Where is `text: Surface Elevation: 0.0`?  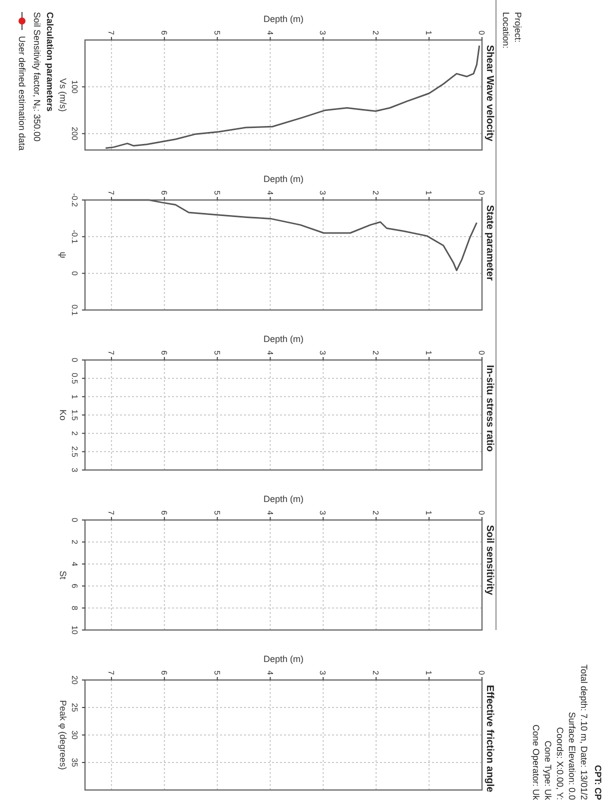 text: Surface Elevation: 0.0 is located at coordinates (572, 756).